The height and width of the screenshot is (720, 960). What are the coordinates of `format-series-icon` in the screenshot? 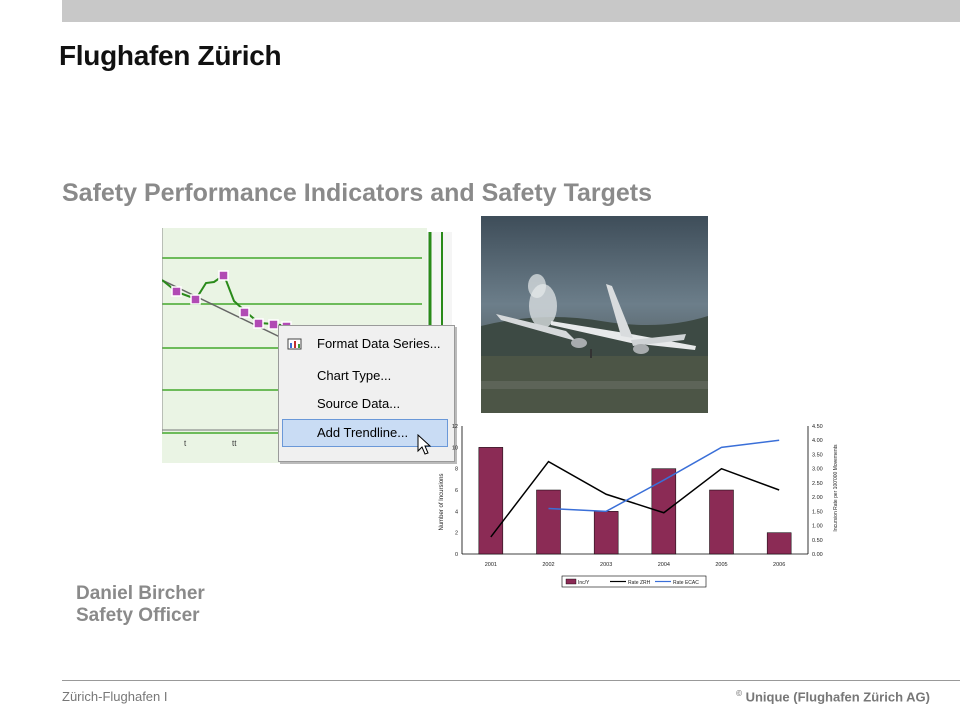 It's located at (294, 344).